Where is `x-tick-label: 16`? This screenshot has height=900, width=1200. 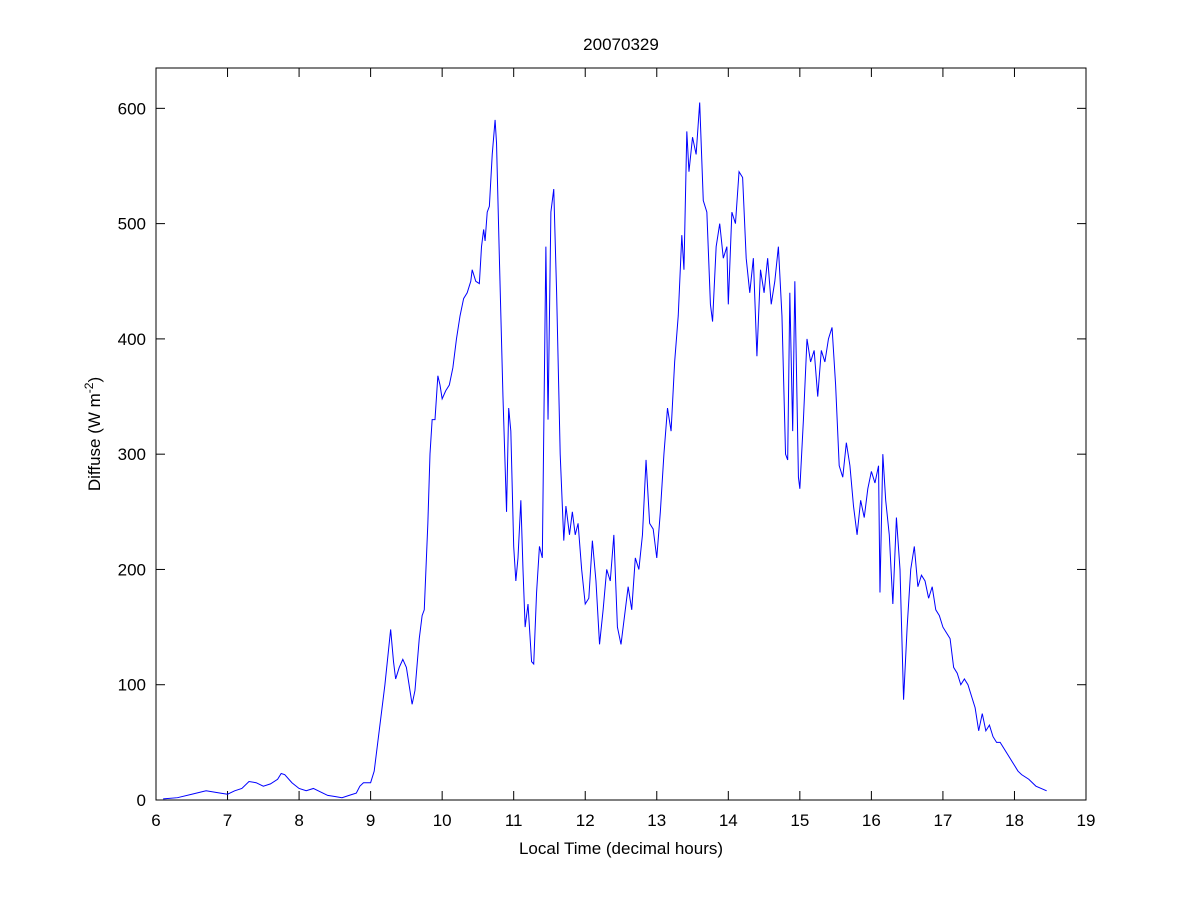
x-tick-label: 16 is located at coordinates (871, 820).